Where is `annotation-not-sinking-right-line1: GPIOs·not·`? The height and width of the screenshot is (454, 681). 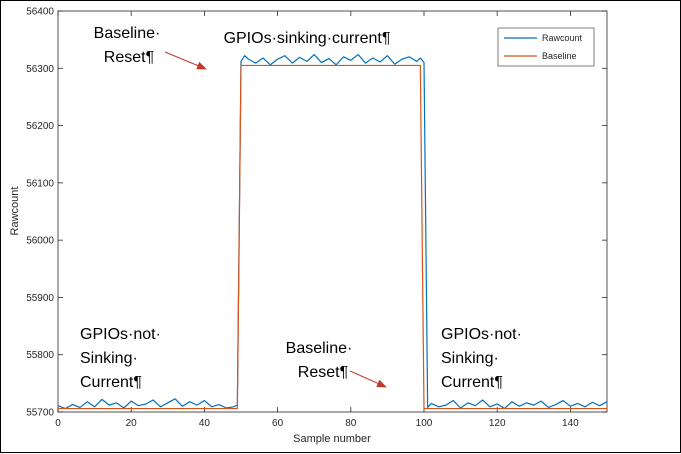
annotation-not-sinking-right-line1: GPIOs·not· is located at coordinates (481, 334).